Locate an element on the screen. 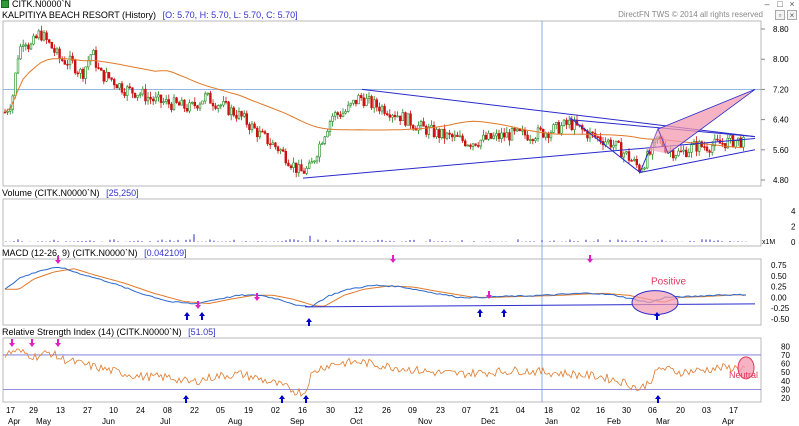  macd-line is located at coordinates (375, 287).